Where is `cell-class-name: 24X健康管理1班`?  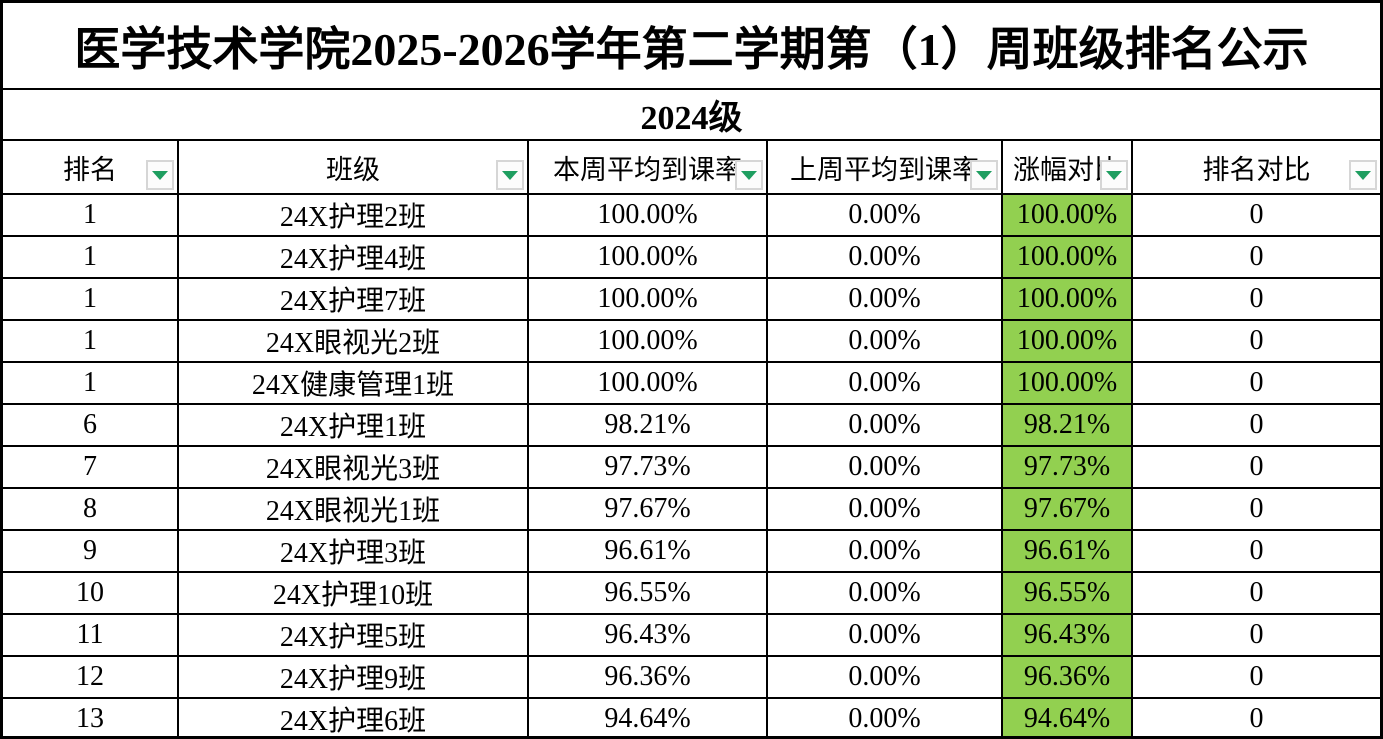
cell-class-name: 24X健康管理1班 is located at coordinates (353, 383).